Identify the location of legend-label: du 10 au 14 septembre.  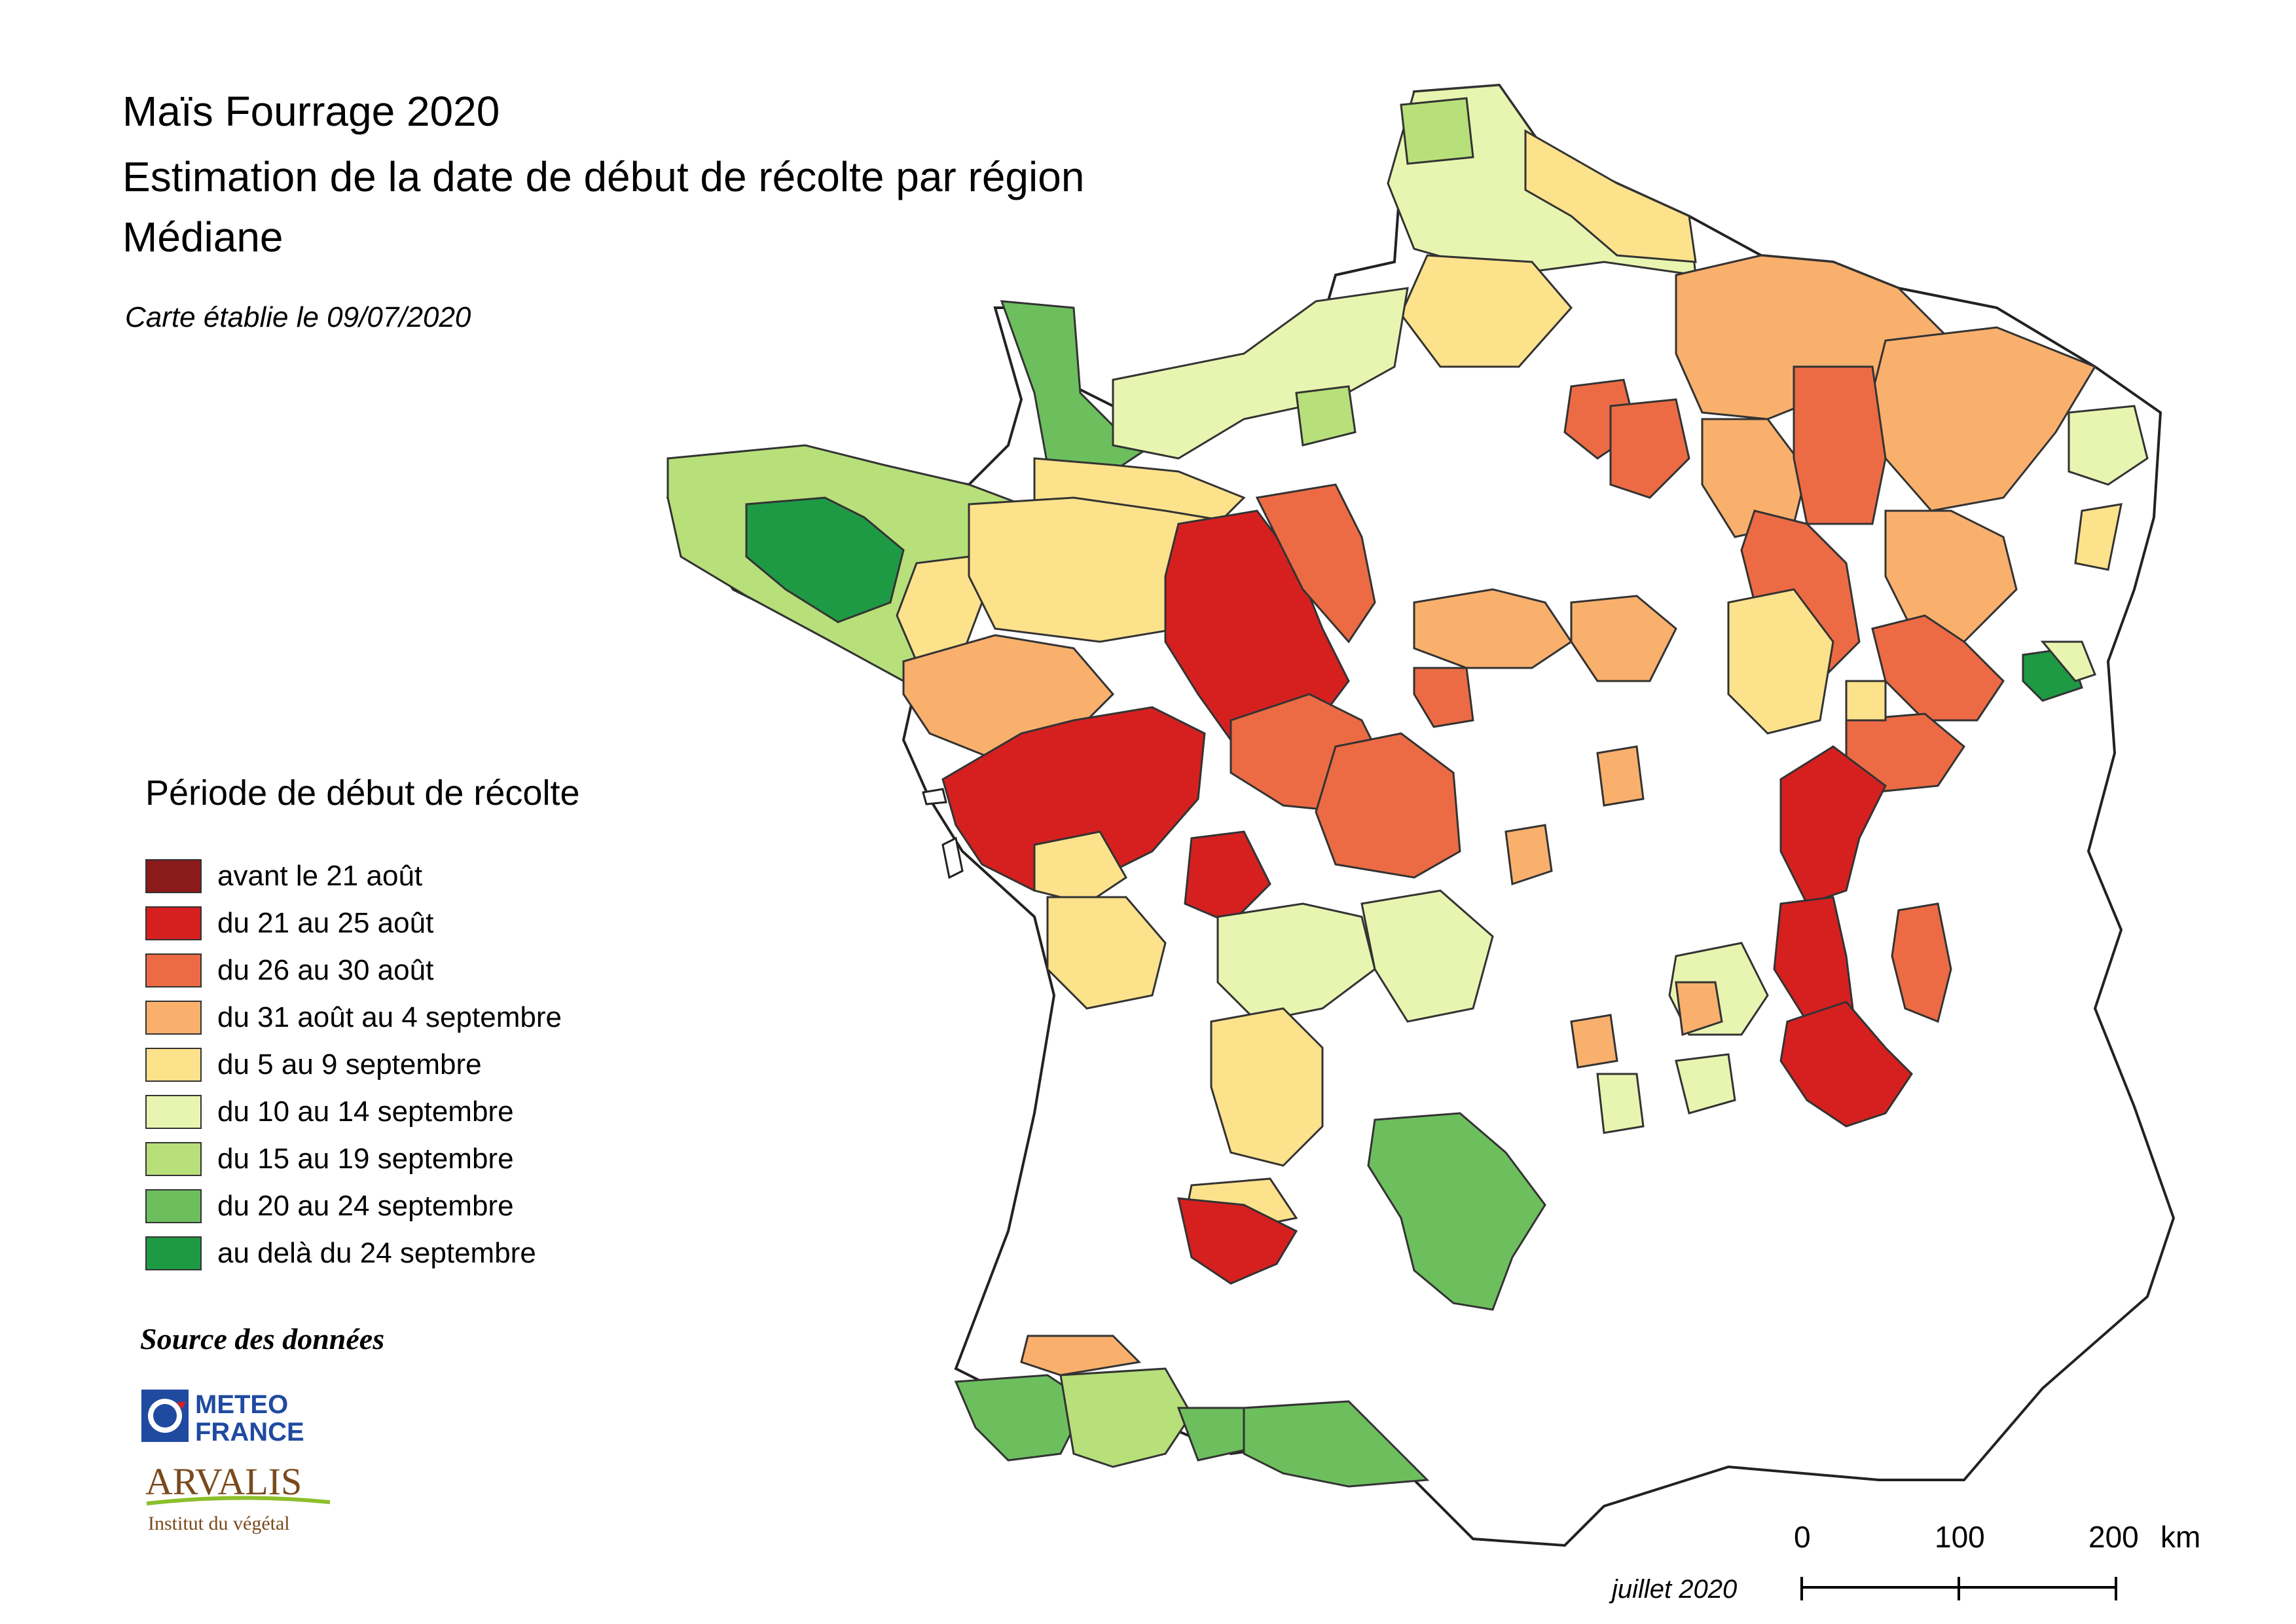
(365, 1112).